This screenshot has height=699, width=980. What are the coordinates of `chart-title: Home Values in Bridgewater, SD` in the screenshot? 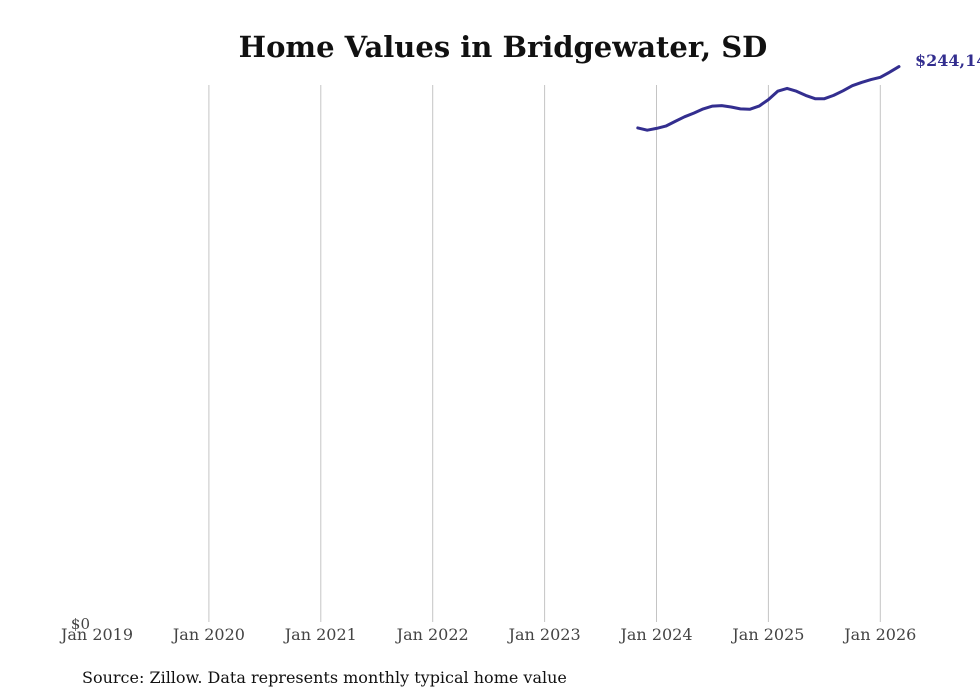 It's located at (503, 47).